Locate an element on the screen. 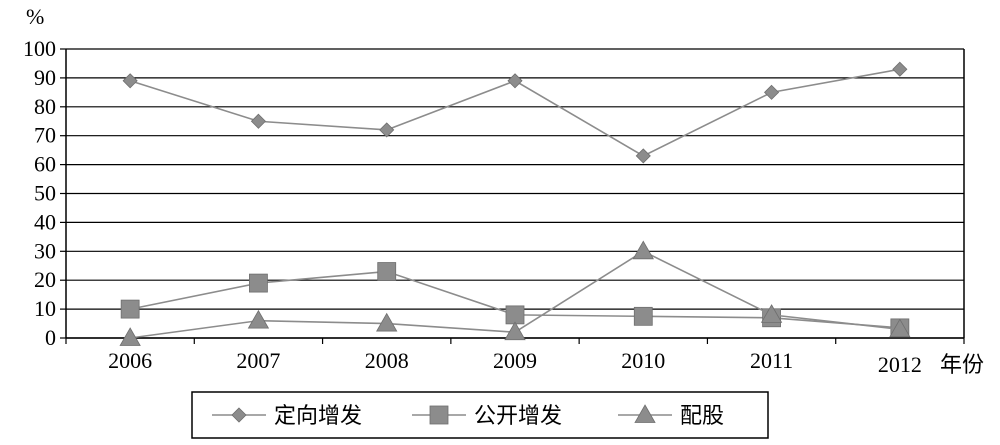 The width and height of the screenshot is (1000, 445). y-tick-label: 0 is located at coordinates (50, 337).